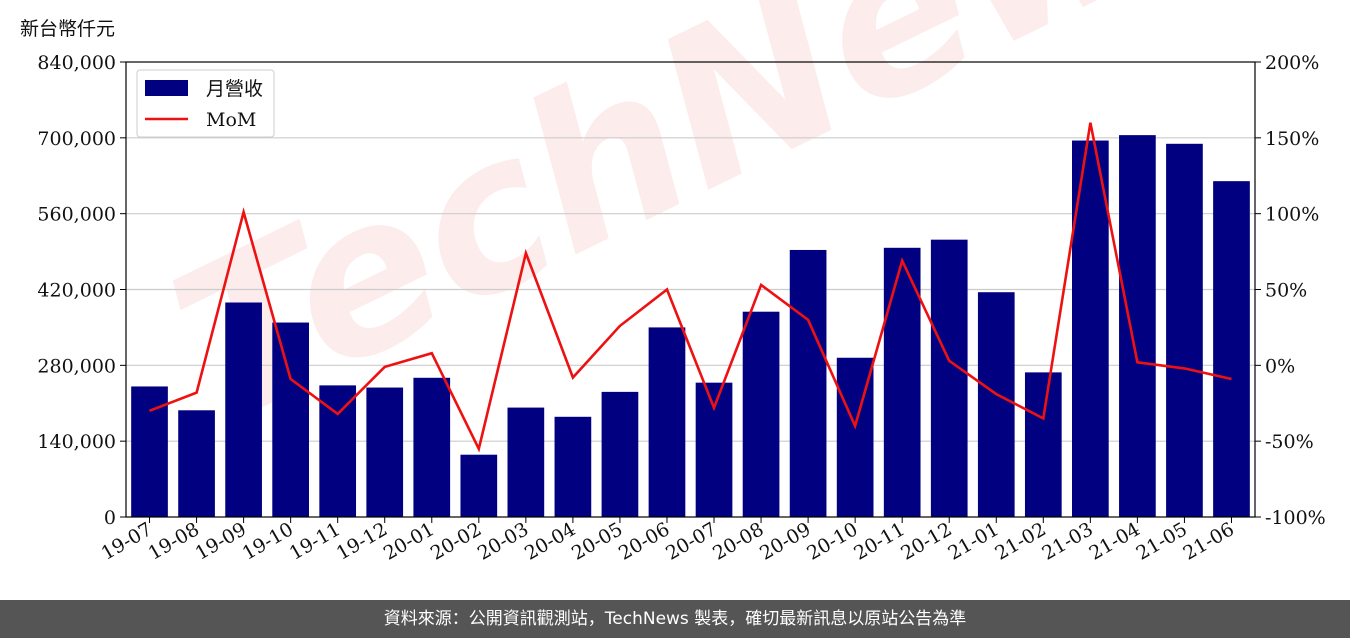 The height and width of the screenshot is (638, 1350). I want to click on x-tick-label: 20-10, so click(832, 541).